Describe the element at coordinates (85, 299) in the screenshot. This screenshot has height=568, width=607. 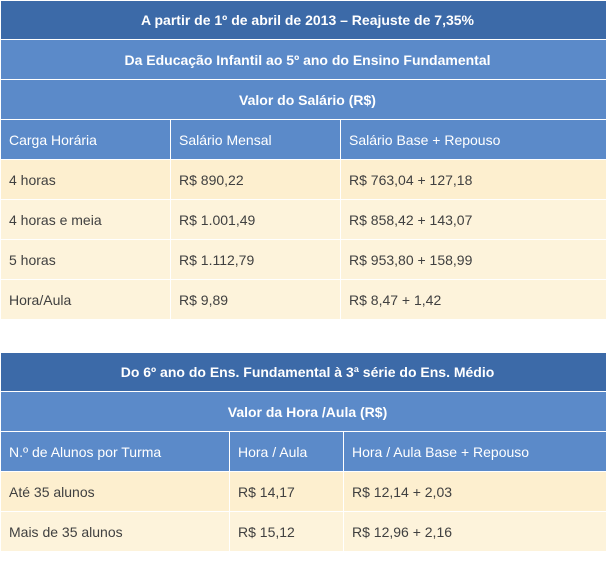
I see `table-cell: Hora/Aula` at that location.